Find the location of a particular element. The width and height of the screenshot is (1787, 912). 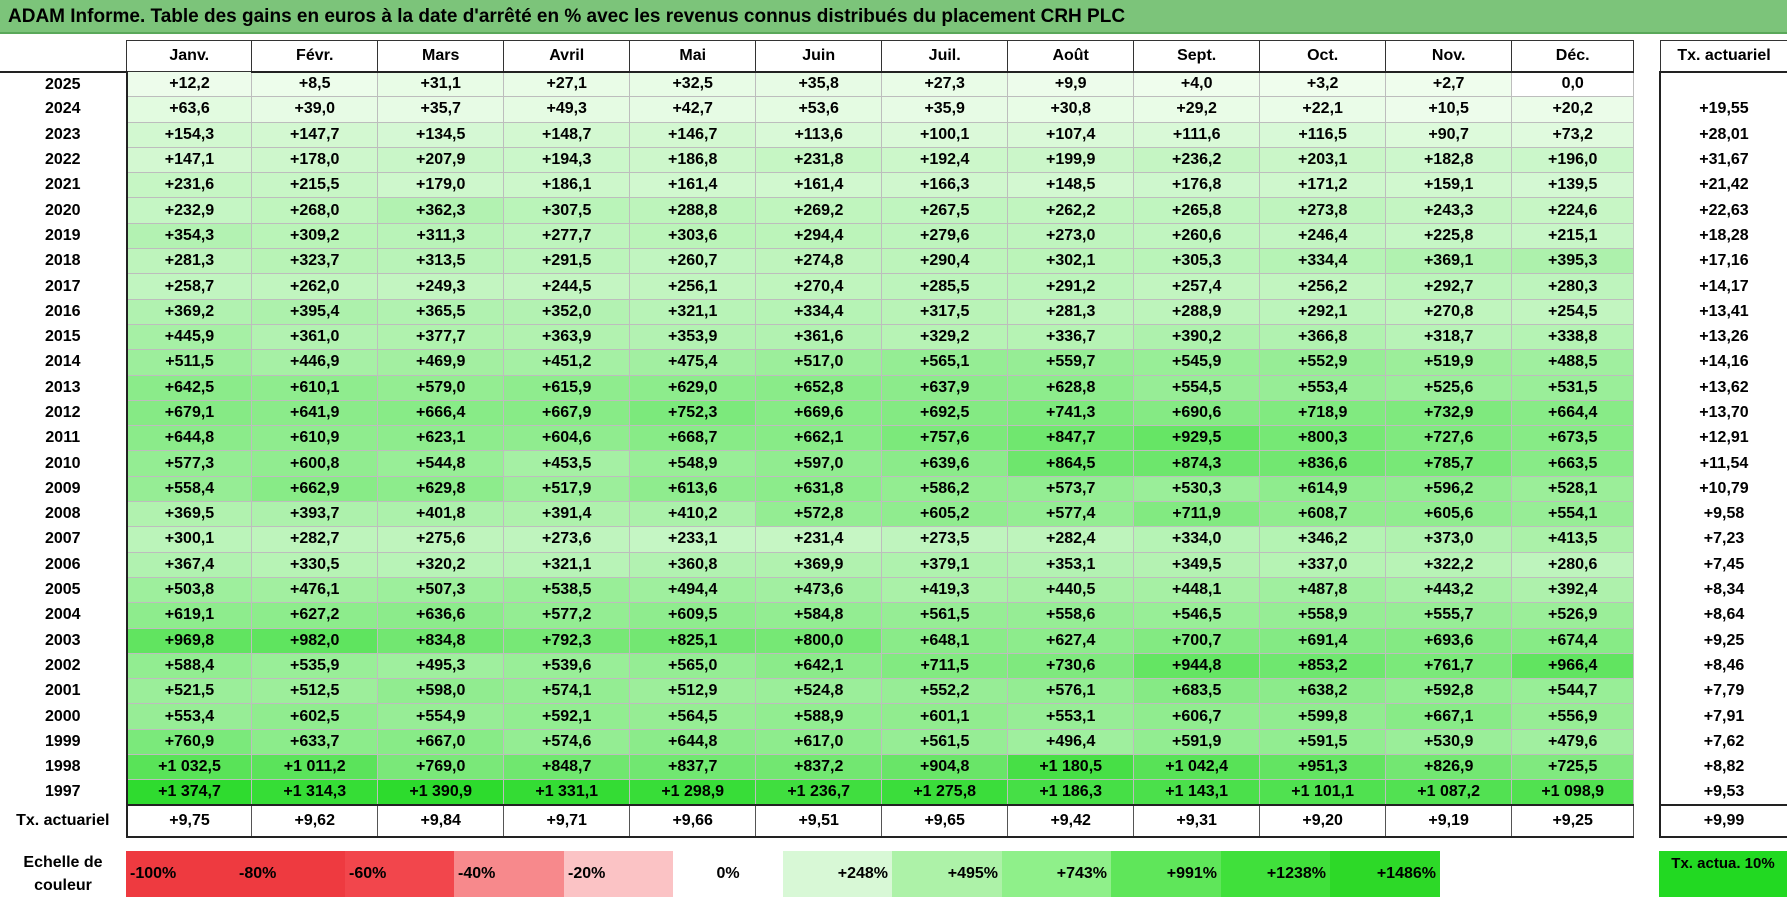

year-label: 2022 is located at coordinates (64, 160).